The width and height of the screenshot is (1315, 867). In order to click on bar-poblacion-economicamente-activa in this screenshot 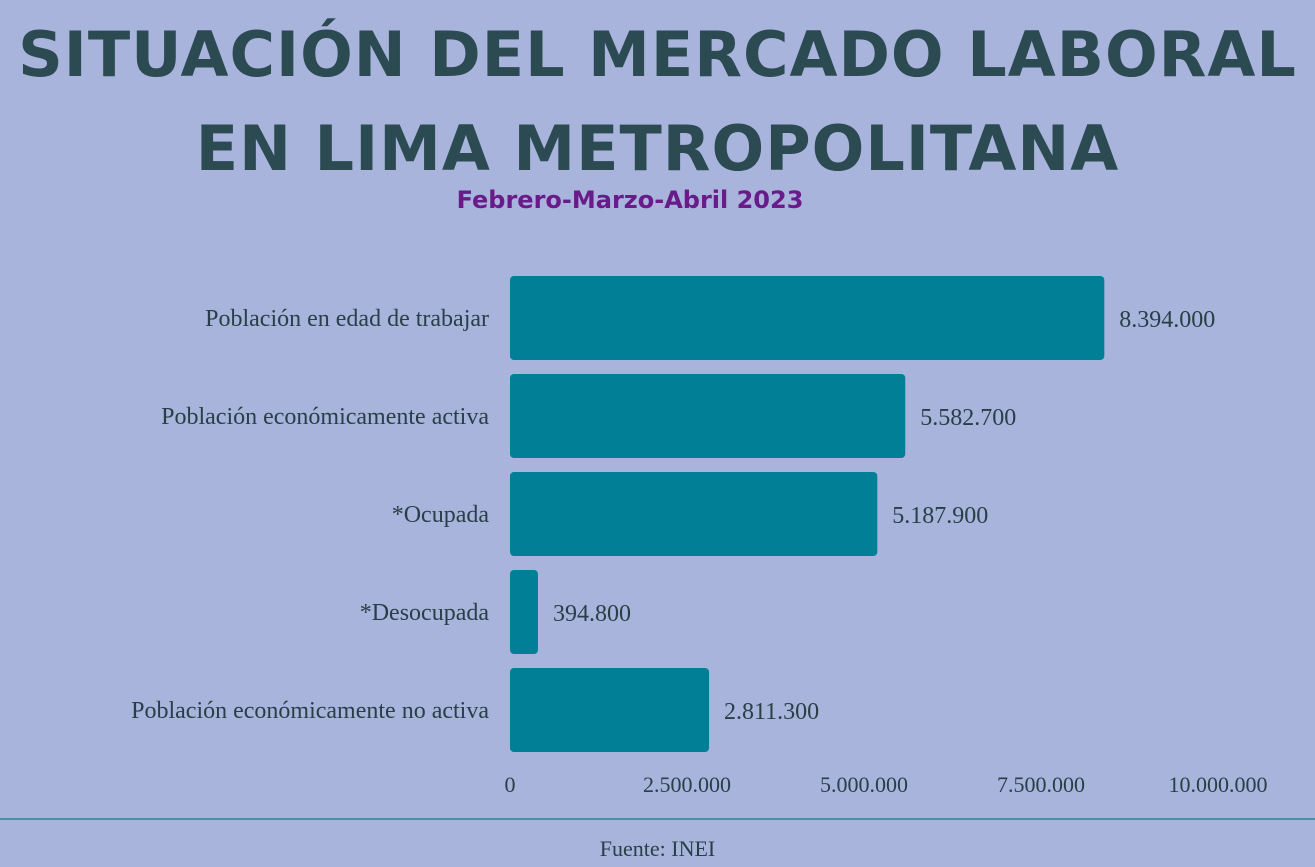, I will do `click(708, 416)`.